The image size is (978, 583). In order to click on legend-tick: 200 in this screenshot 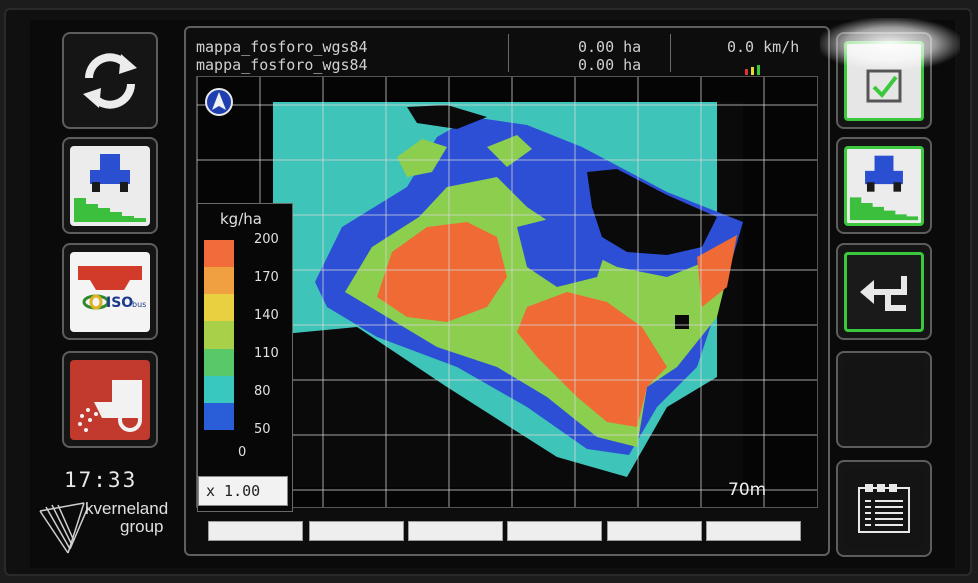, I will do `click(266, 239)`.